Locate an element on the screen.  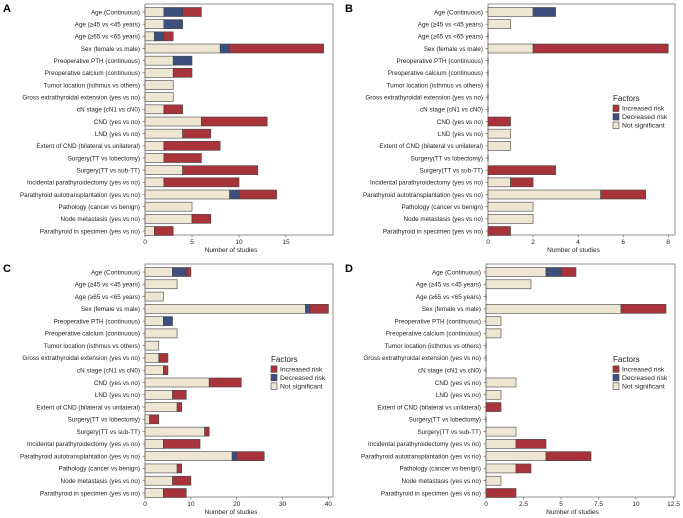
panel-label: B is located at coordinates (349, 9).